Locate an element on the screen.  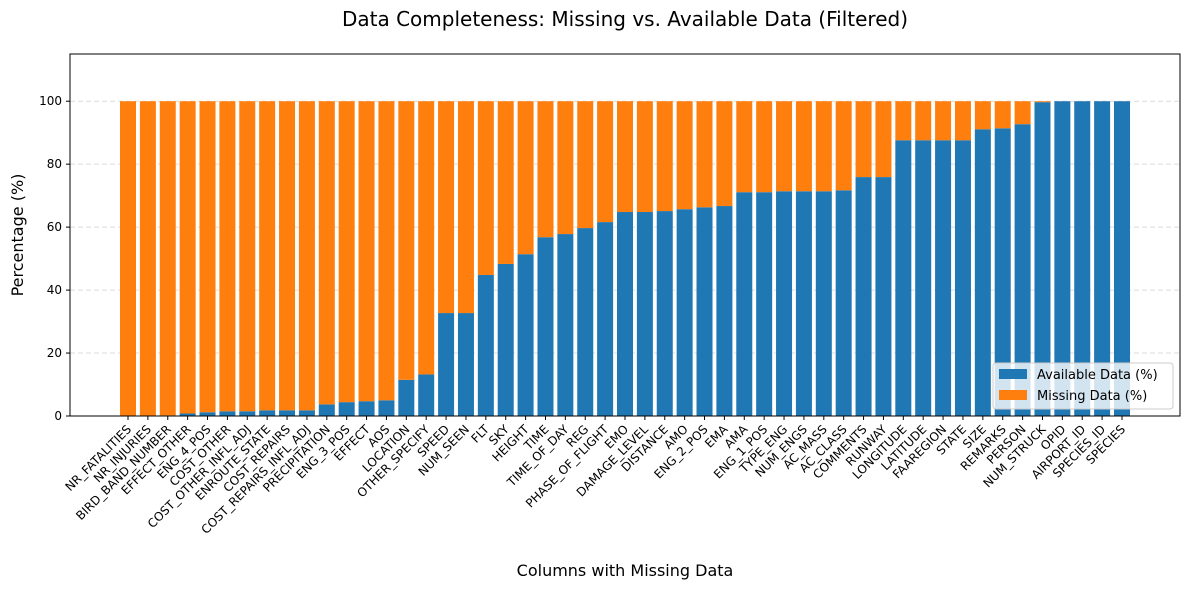
legend-label-available: Available Data (%) is located at coordinates (1097, 375).